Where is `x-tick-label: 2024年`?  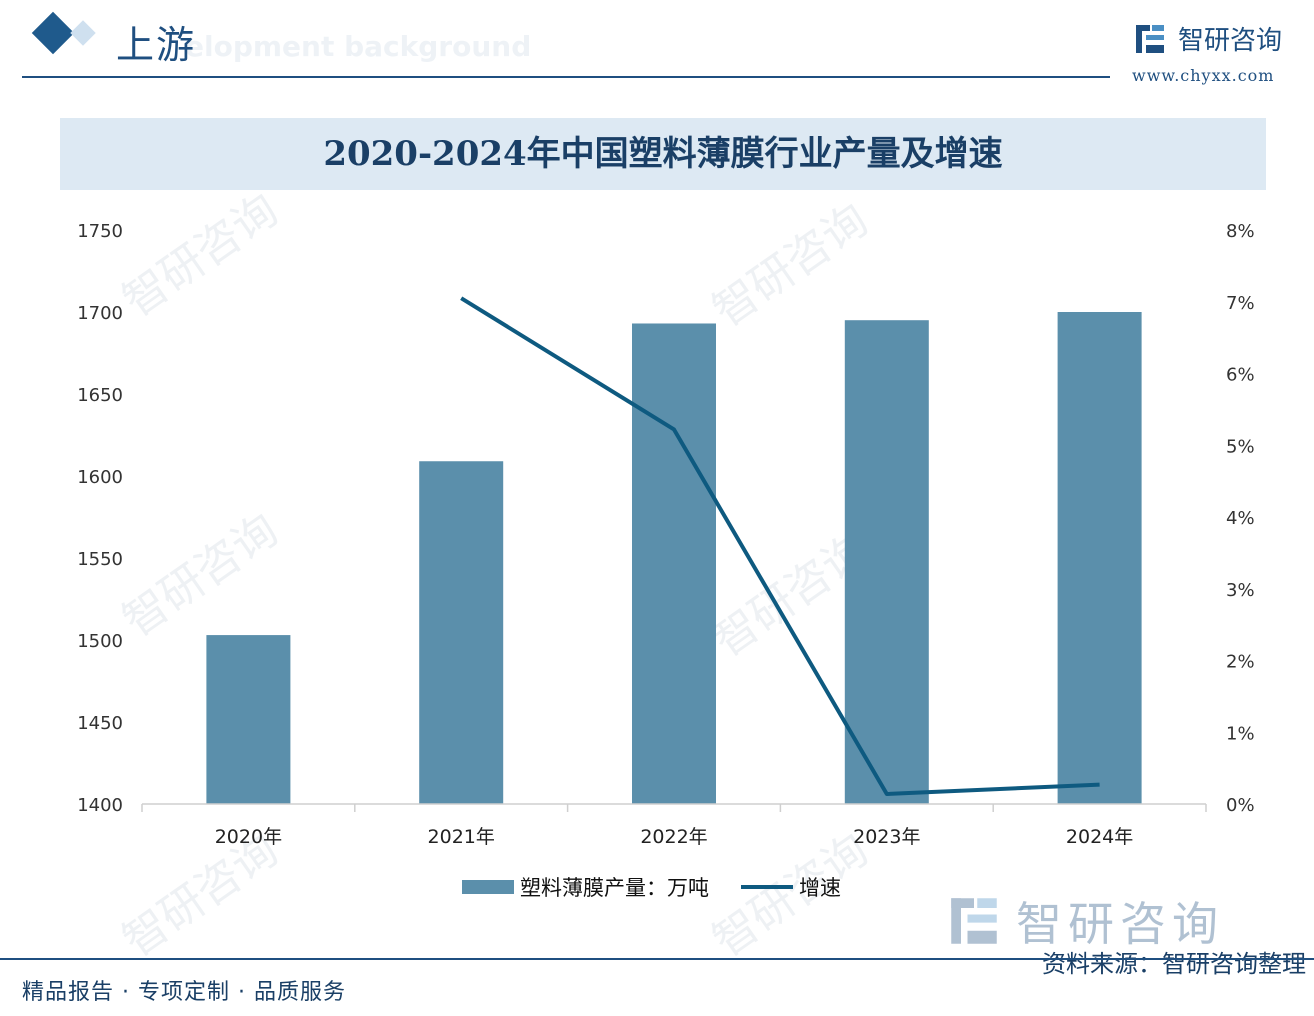 x-tick-label: 2024年 is located at coordinates (1099, 837).